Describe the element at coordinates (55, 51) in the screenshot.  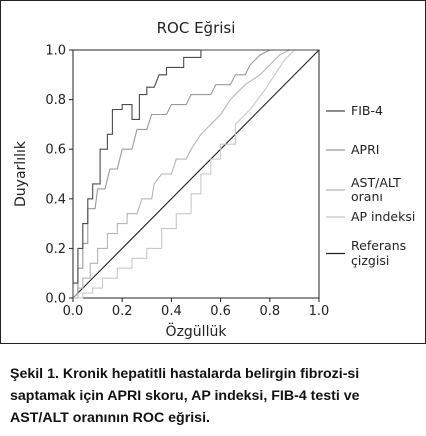
I see `y-tick-label: 1.0` at that location.